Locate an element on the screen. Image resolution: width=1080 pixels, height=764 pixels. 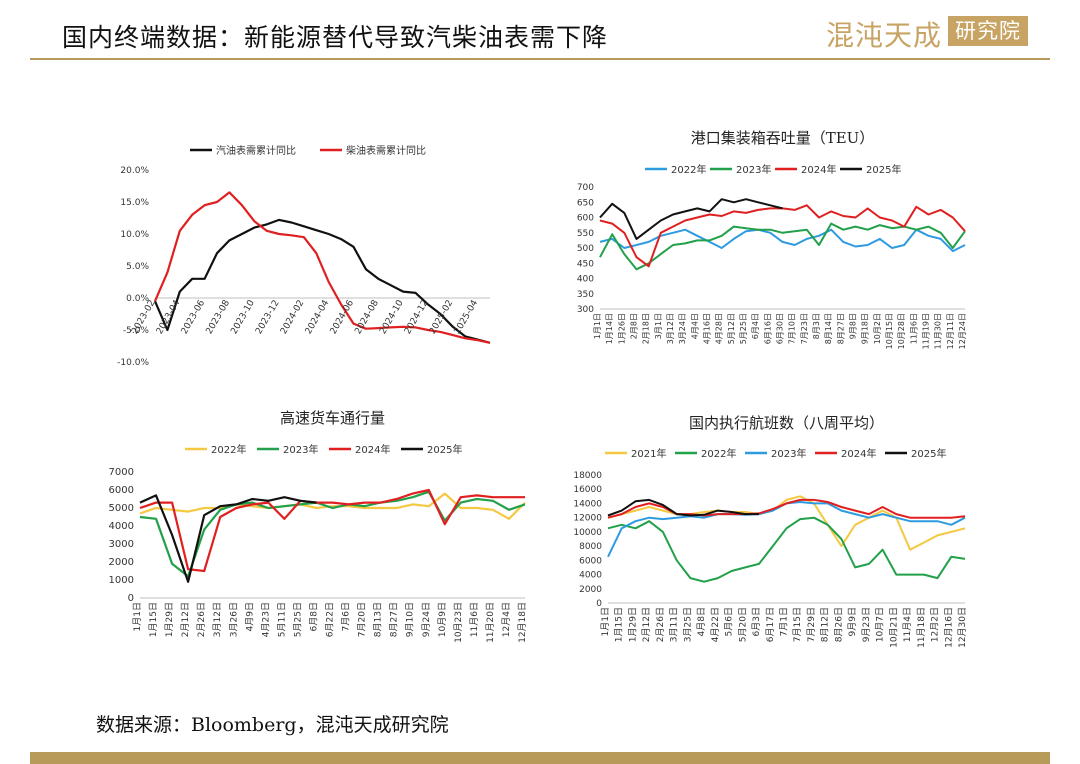
x-tick-label: 3月1日 is located at coordinates (658, 326).